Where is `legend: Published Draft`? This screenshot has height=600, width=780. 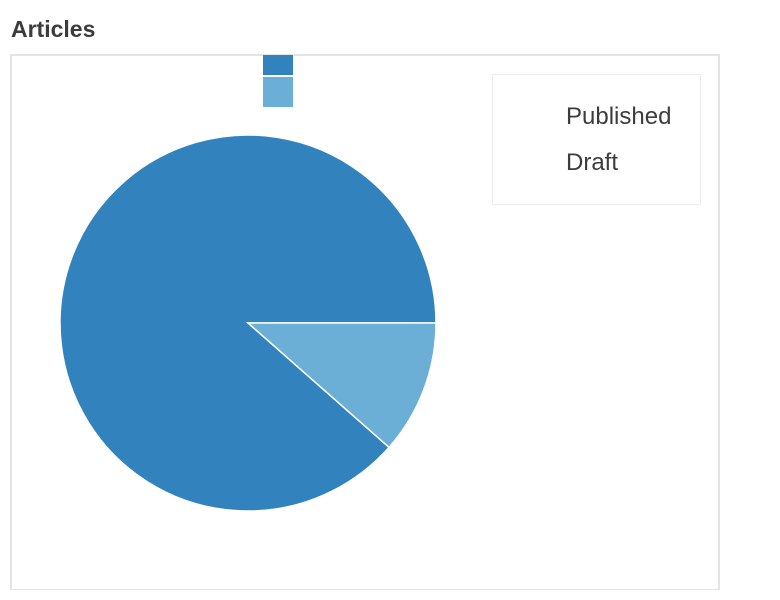 legend: Published Draft is located at coordinates (596, 139).